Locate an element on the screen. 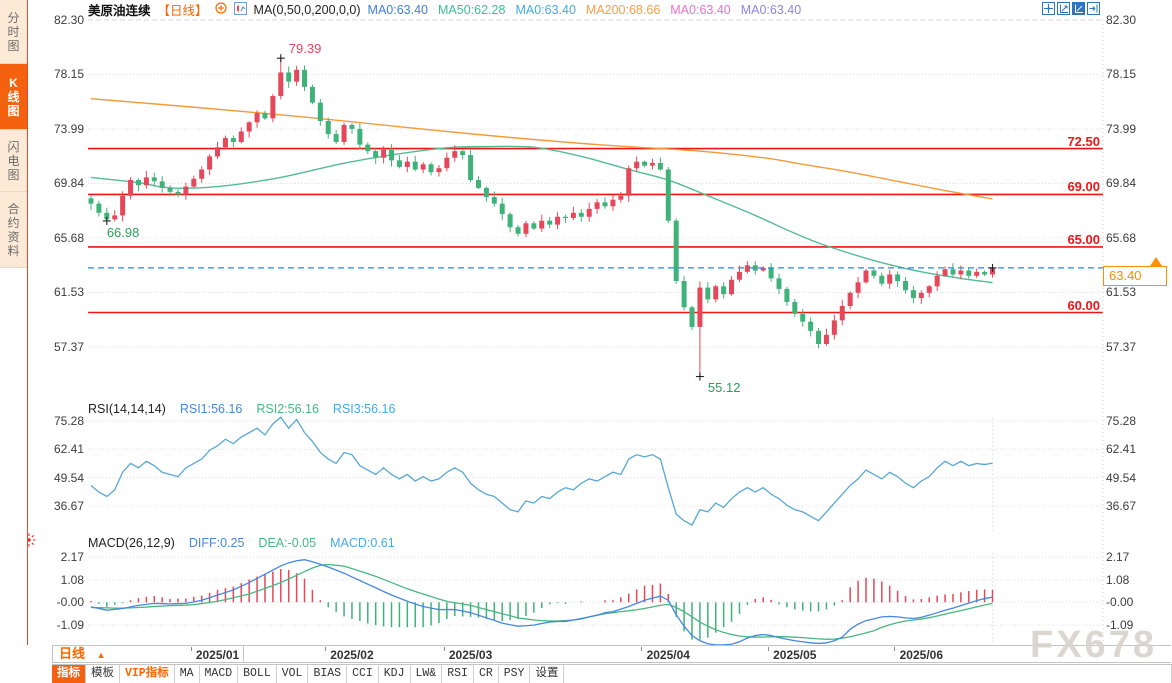 Image resolution: width=1172 pixels, height=683 pixels. macd-axis-label-right: -0.00 is located at coordinates (1120, 602).